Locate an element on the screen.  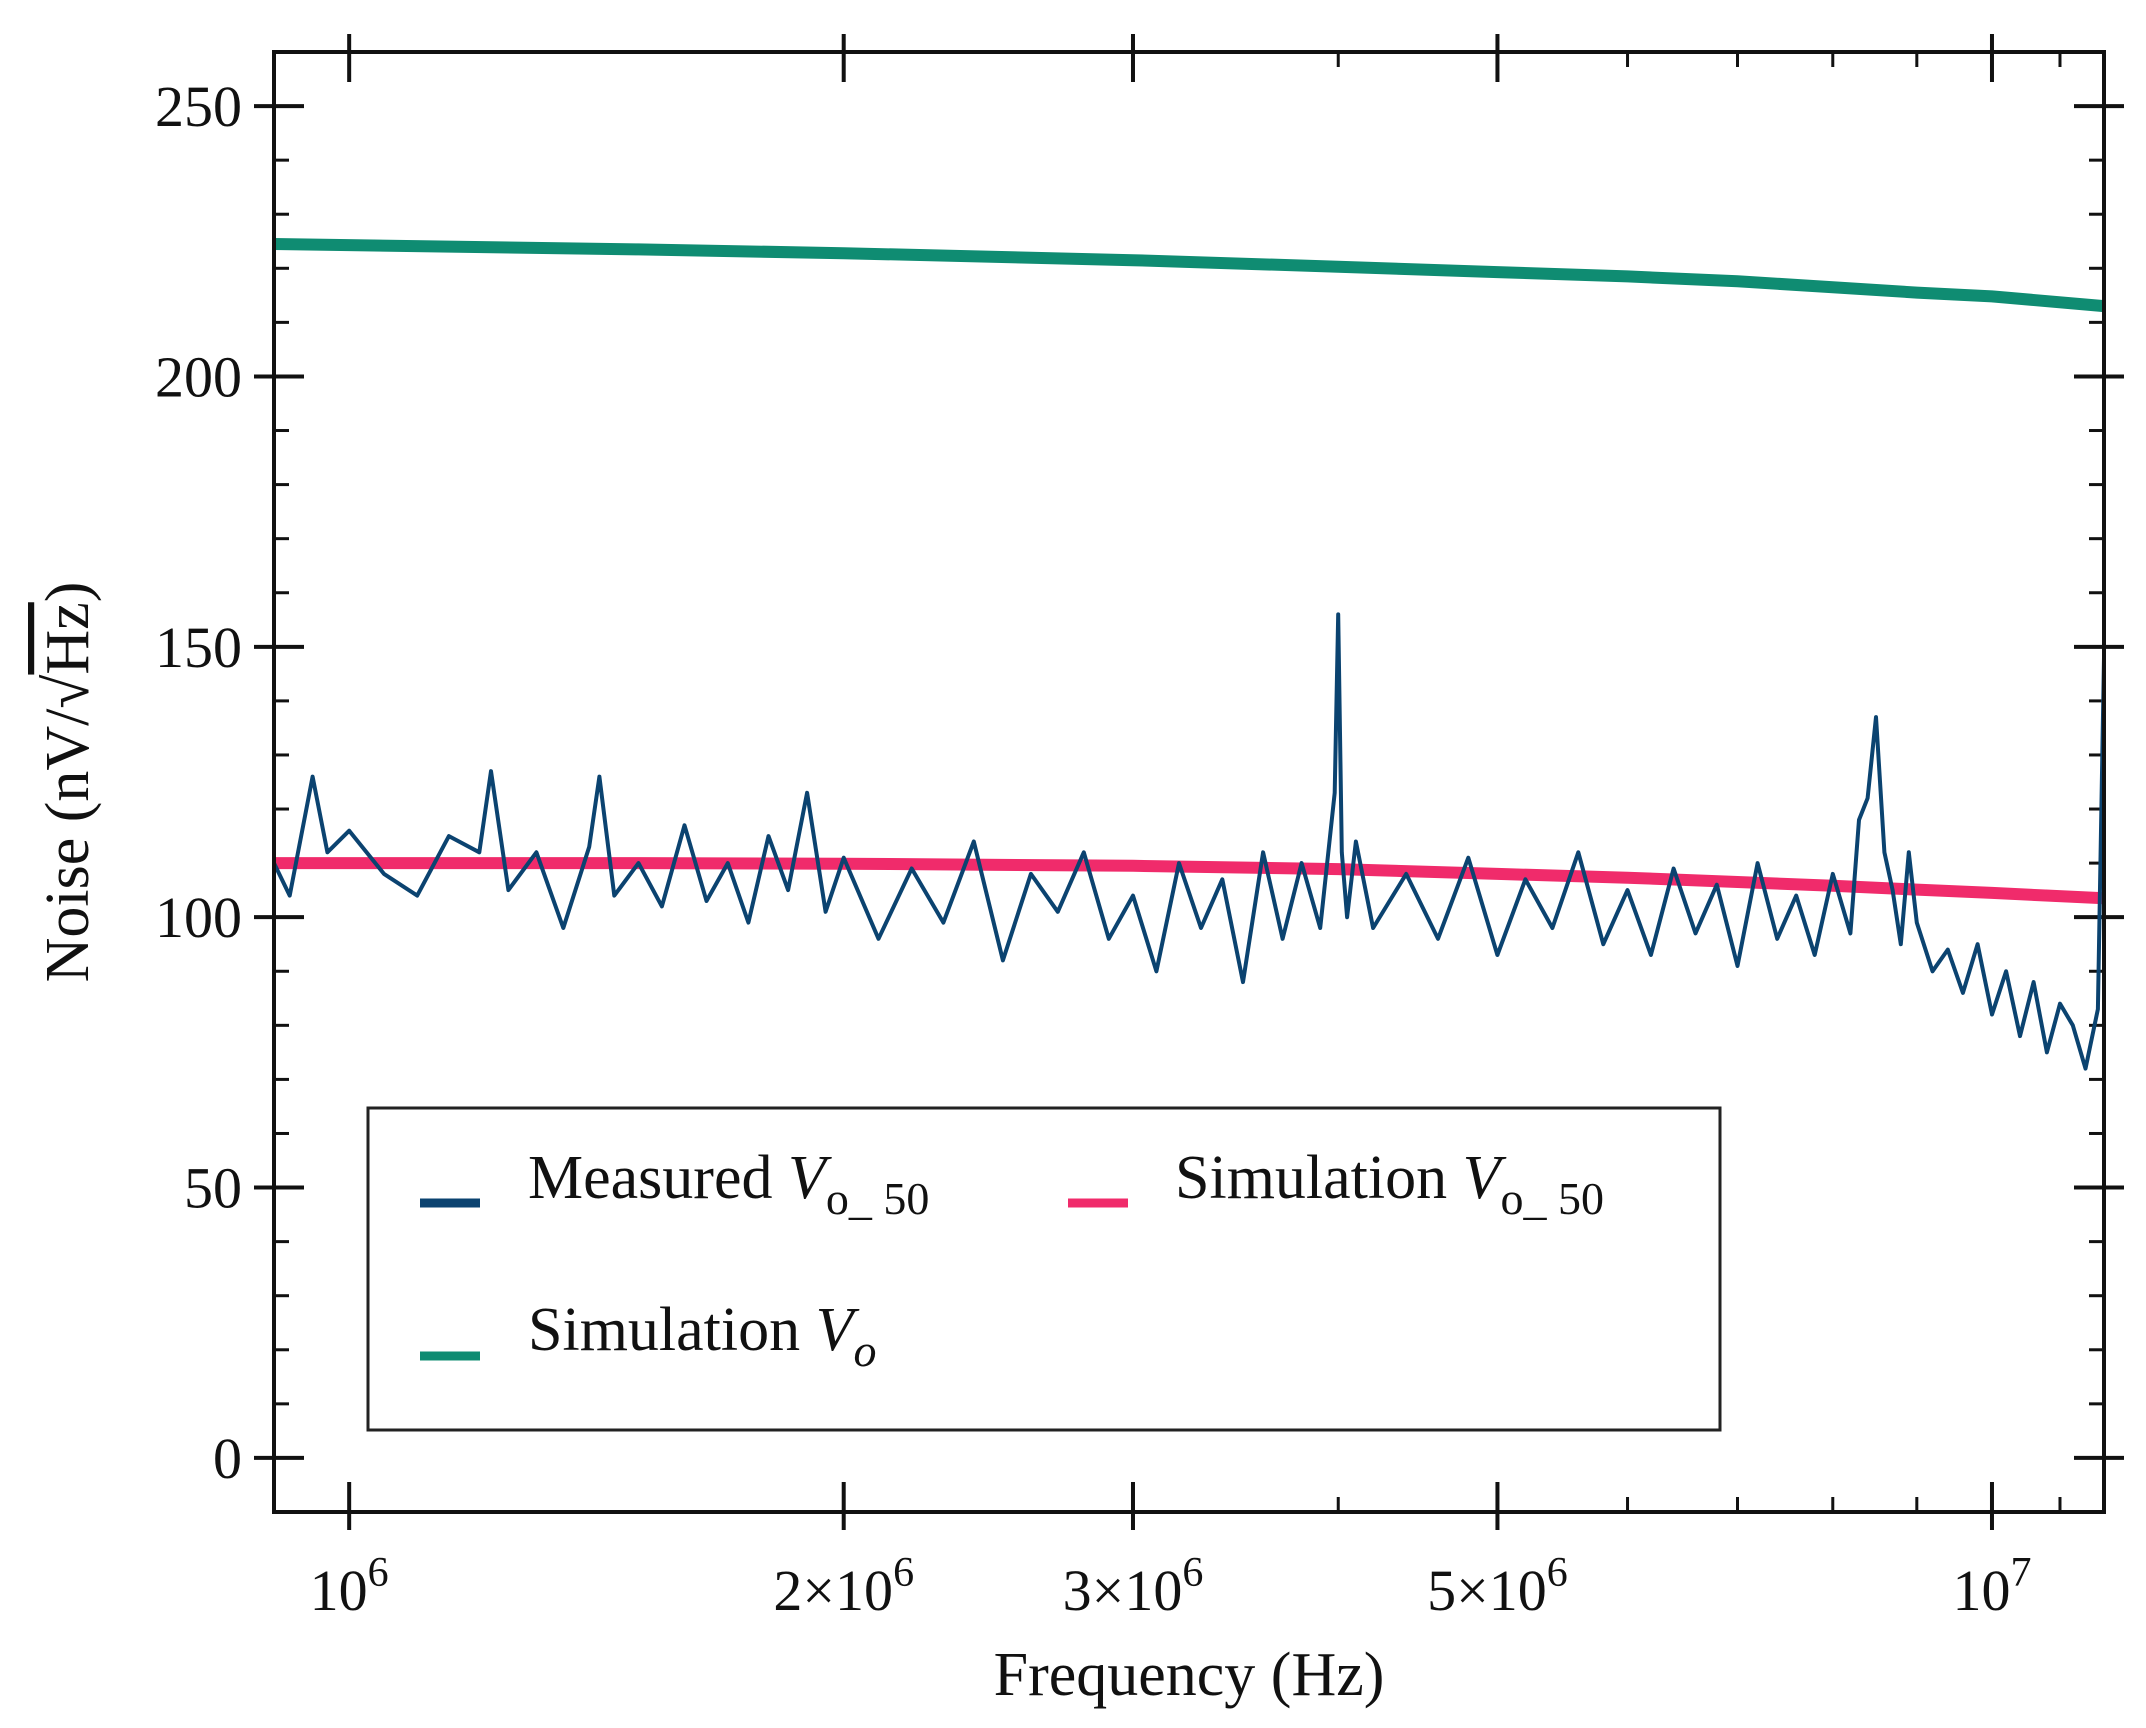
y-tick-label: 100 is located at coordinates (198, 917).